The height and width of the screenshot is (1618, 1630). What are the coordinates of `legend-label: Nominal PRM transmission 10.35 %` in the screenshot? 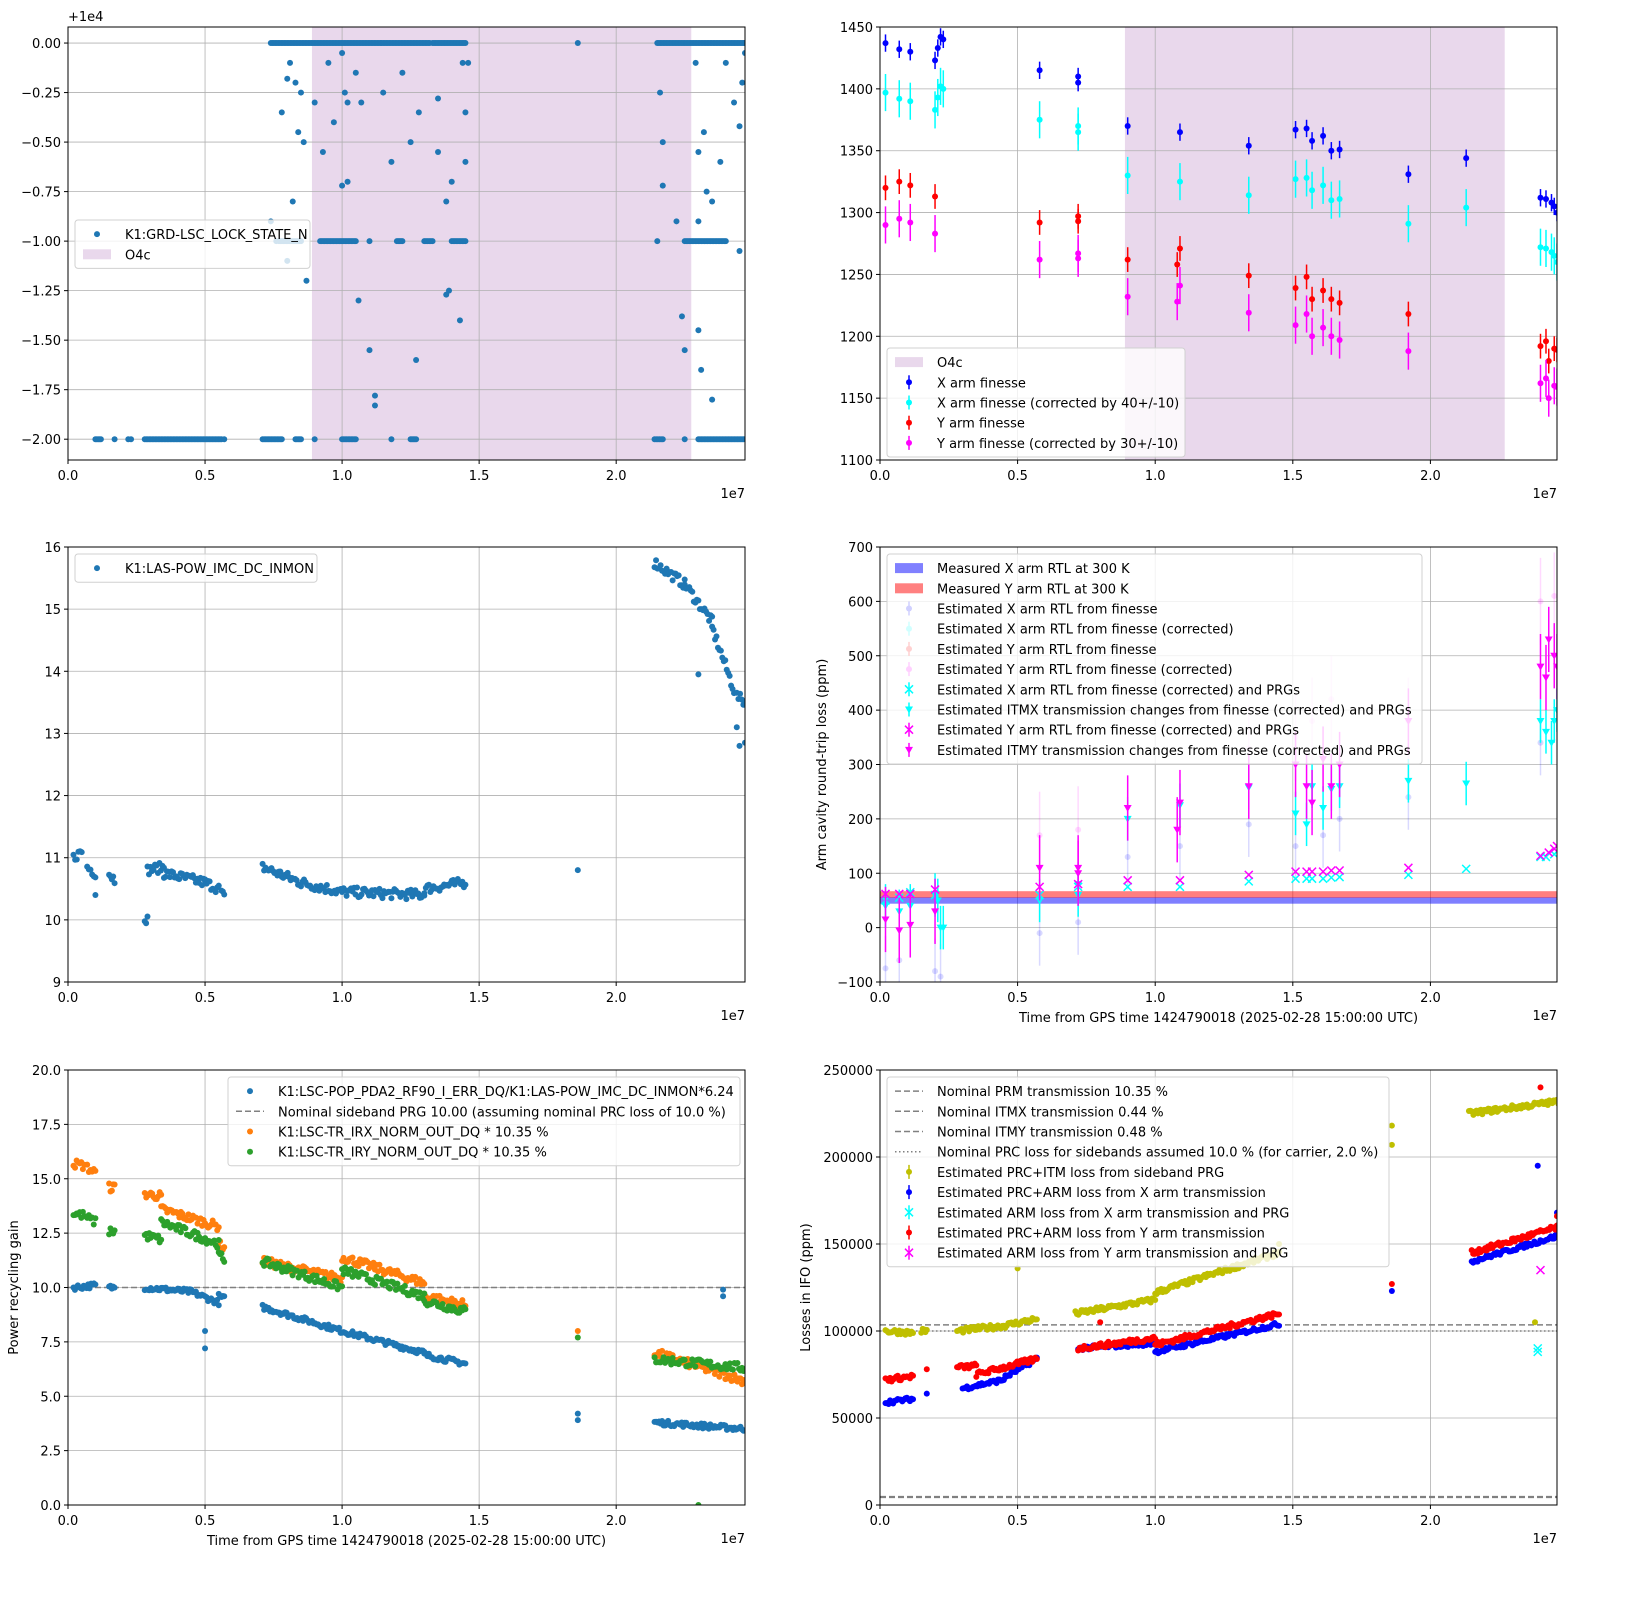 It's located at (1052, 1092).